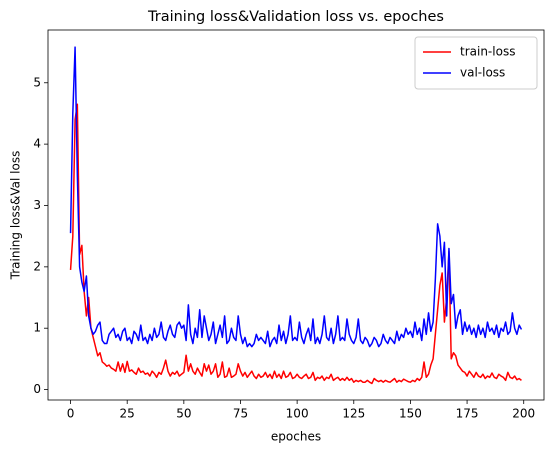  Describe the element at coordinates (487, 52) in the screenshot. I see `legend-label: train-loss` at that location.